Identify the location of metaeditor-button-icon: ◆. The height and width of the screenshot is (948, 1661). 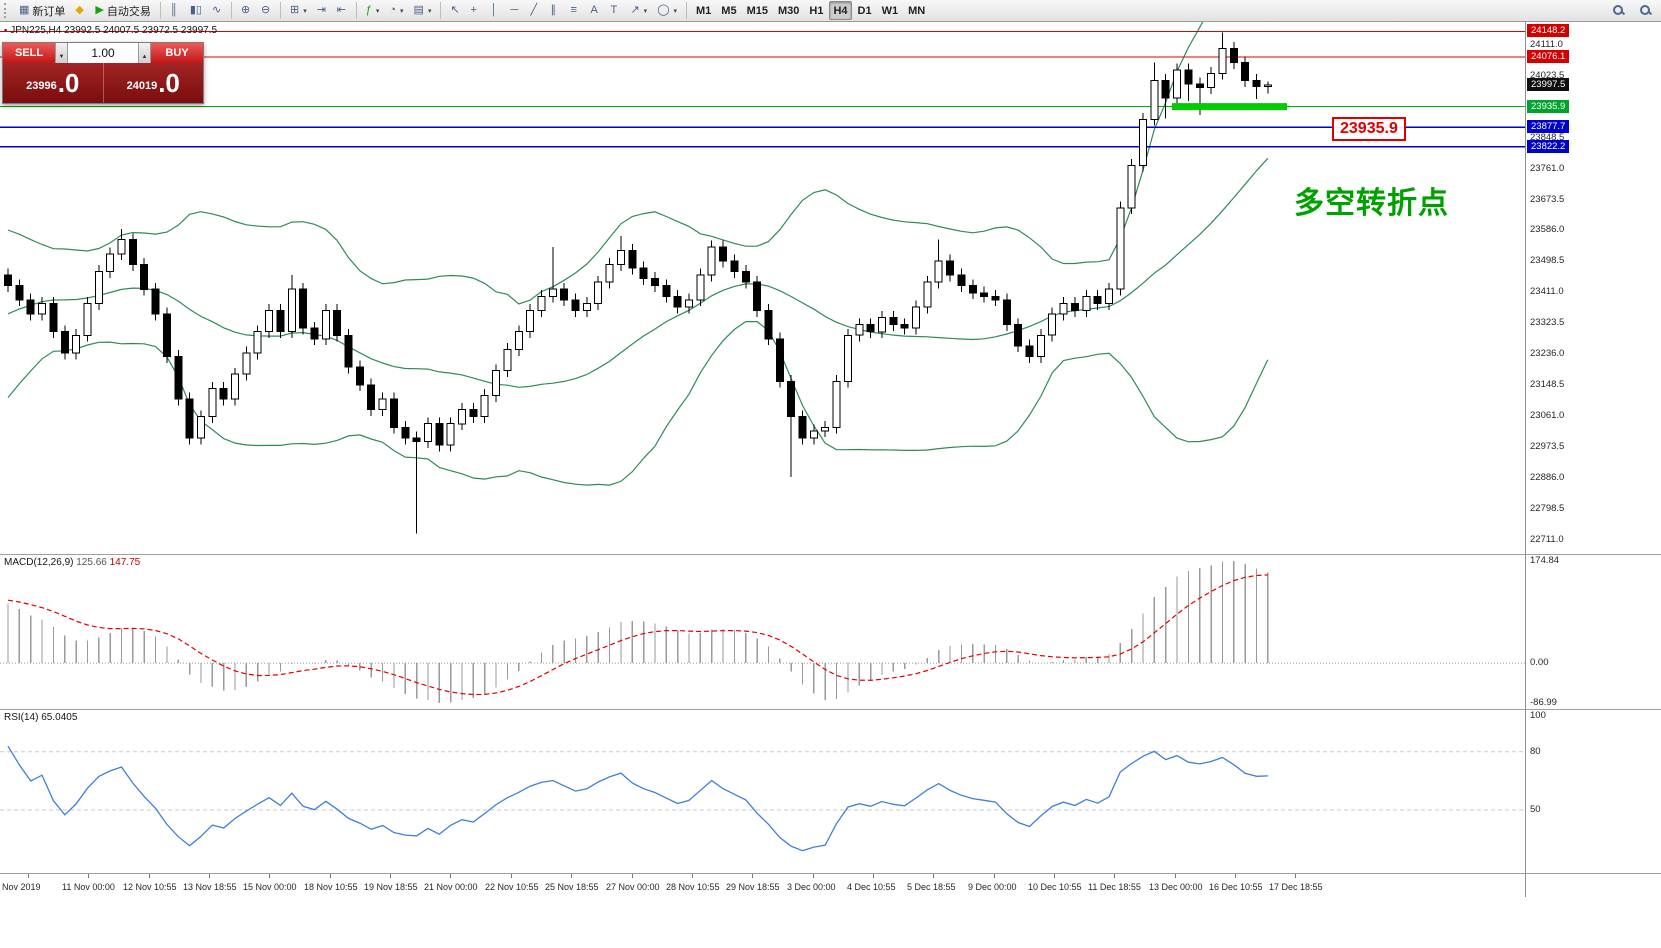
(79, 10).